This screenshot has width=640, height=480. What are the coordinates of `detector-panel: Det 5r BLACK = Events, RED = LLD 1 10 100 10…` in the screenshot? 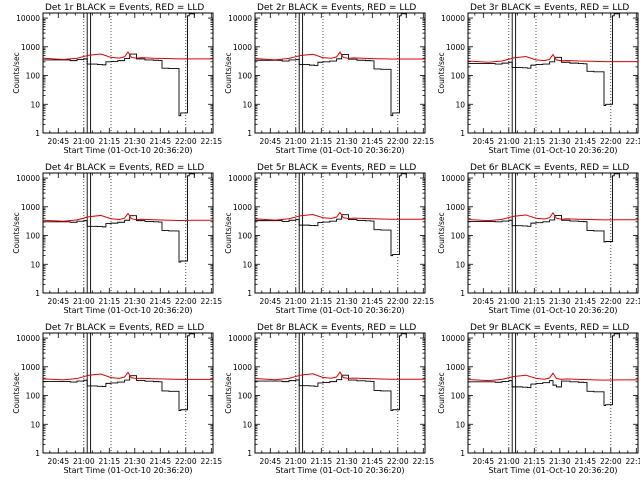 It's located at (329, 239).